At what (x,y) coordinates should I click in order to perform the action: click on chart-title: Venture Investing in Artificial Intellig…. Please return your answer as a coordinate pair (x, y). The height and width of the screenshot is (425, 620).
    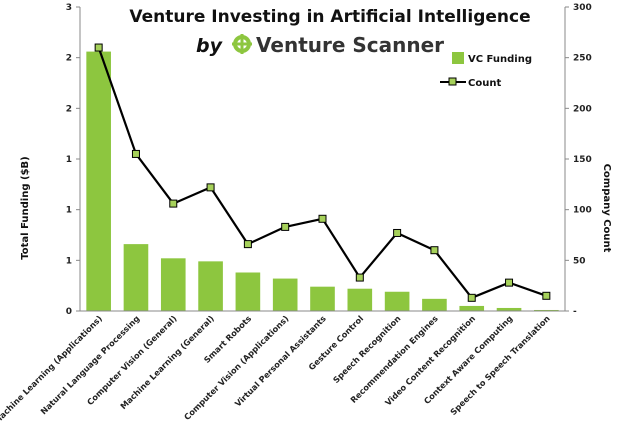
    Looking at the image, I should click on (329, 17).